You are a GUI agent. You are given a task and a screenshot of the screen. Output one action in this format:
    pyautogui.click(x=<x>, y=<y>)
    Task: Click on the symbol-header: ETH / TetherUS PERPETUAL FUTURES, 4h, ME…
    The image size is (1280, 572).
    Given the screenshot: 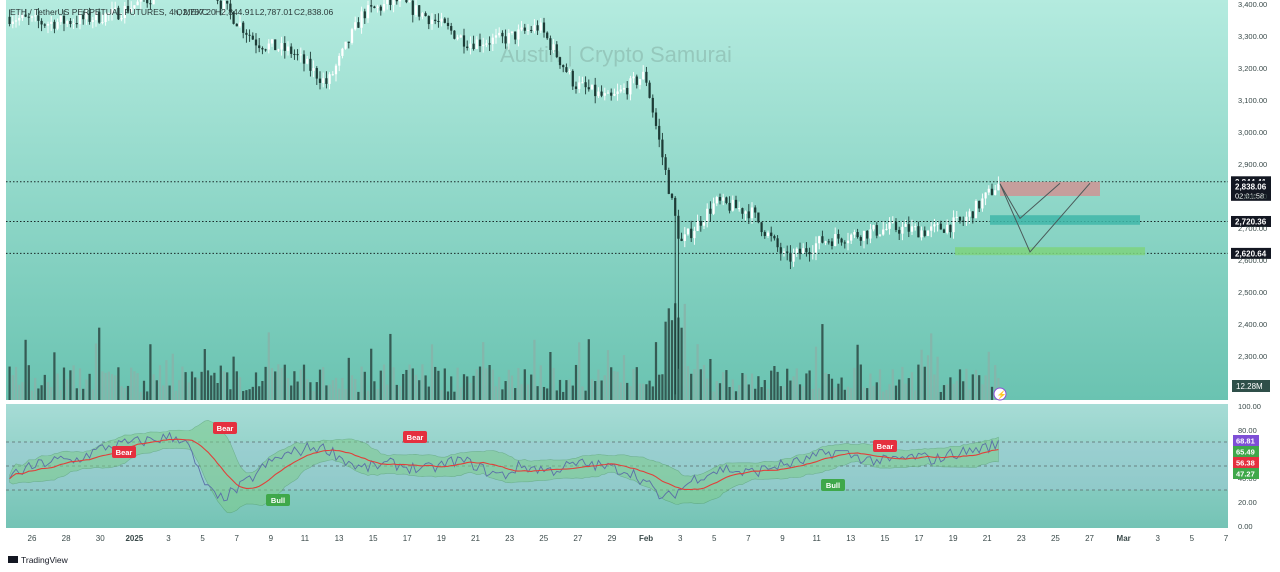 What is the action you would take?
    pyautogui.click(x=171, y=12)
    